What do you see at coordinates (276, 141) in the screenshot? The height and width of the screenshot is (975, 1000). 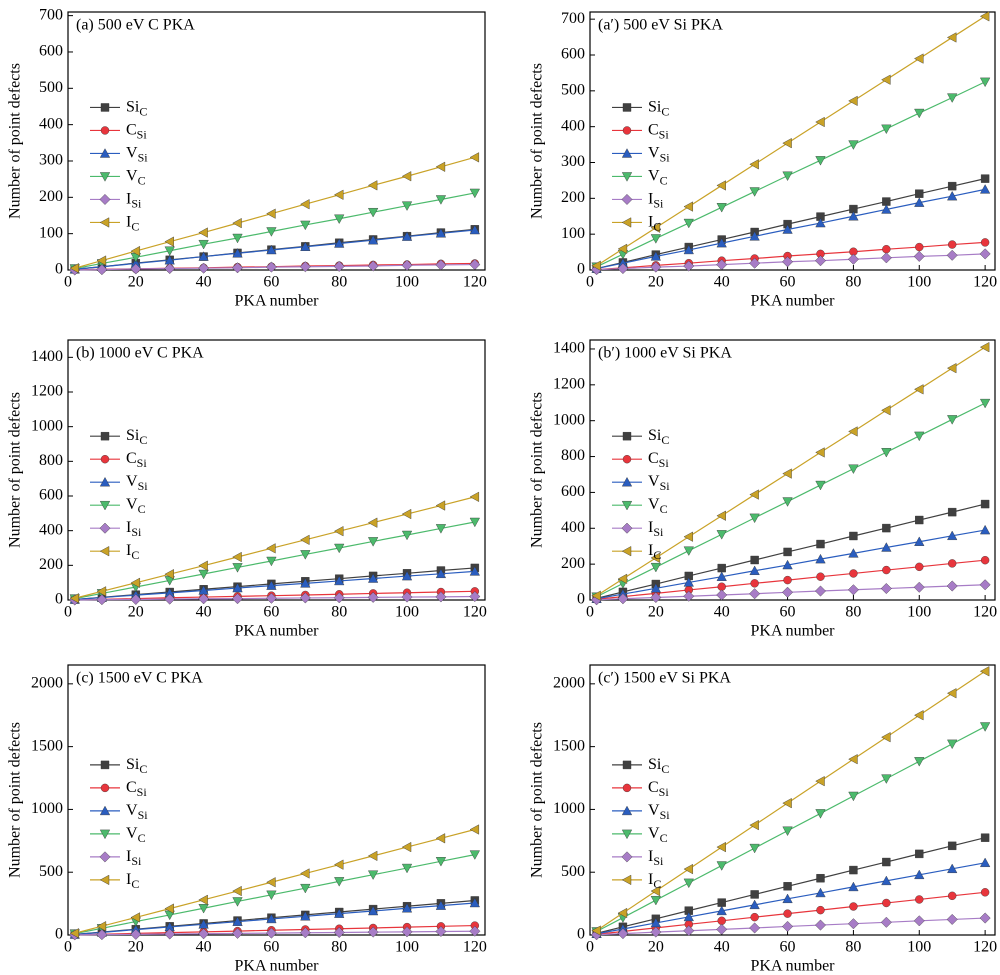 I see `plot-frame` at bounding box center [276, 141].